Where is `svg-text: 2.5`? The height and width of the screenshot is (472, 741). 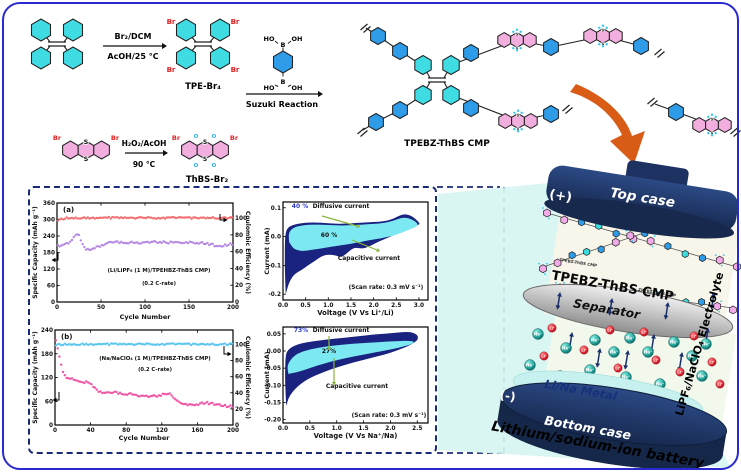
svg-text: 2.5 is located at coordinates (396, 306).